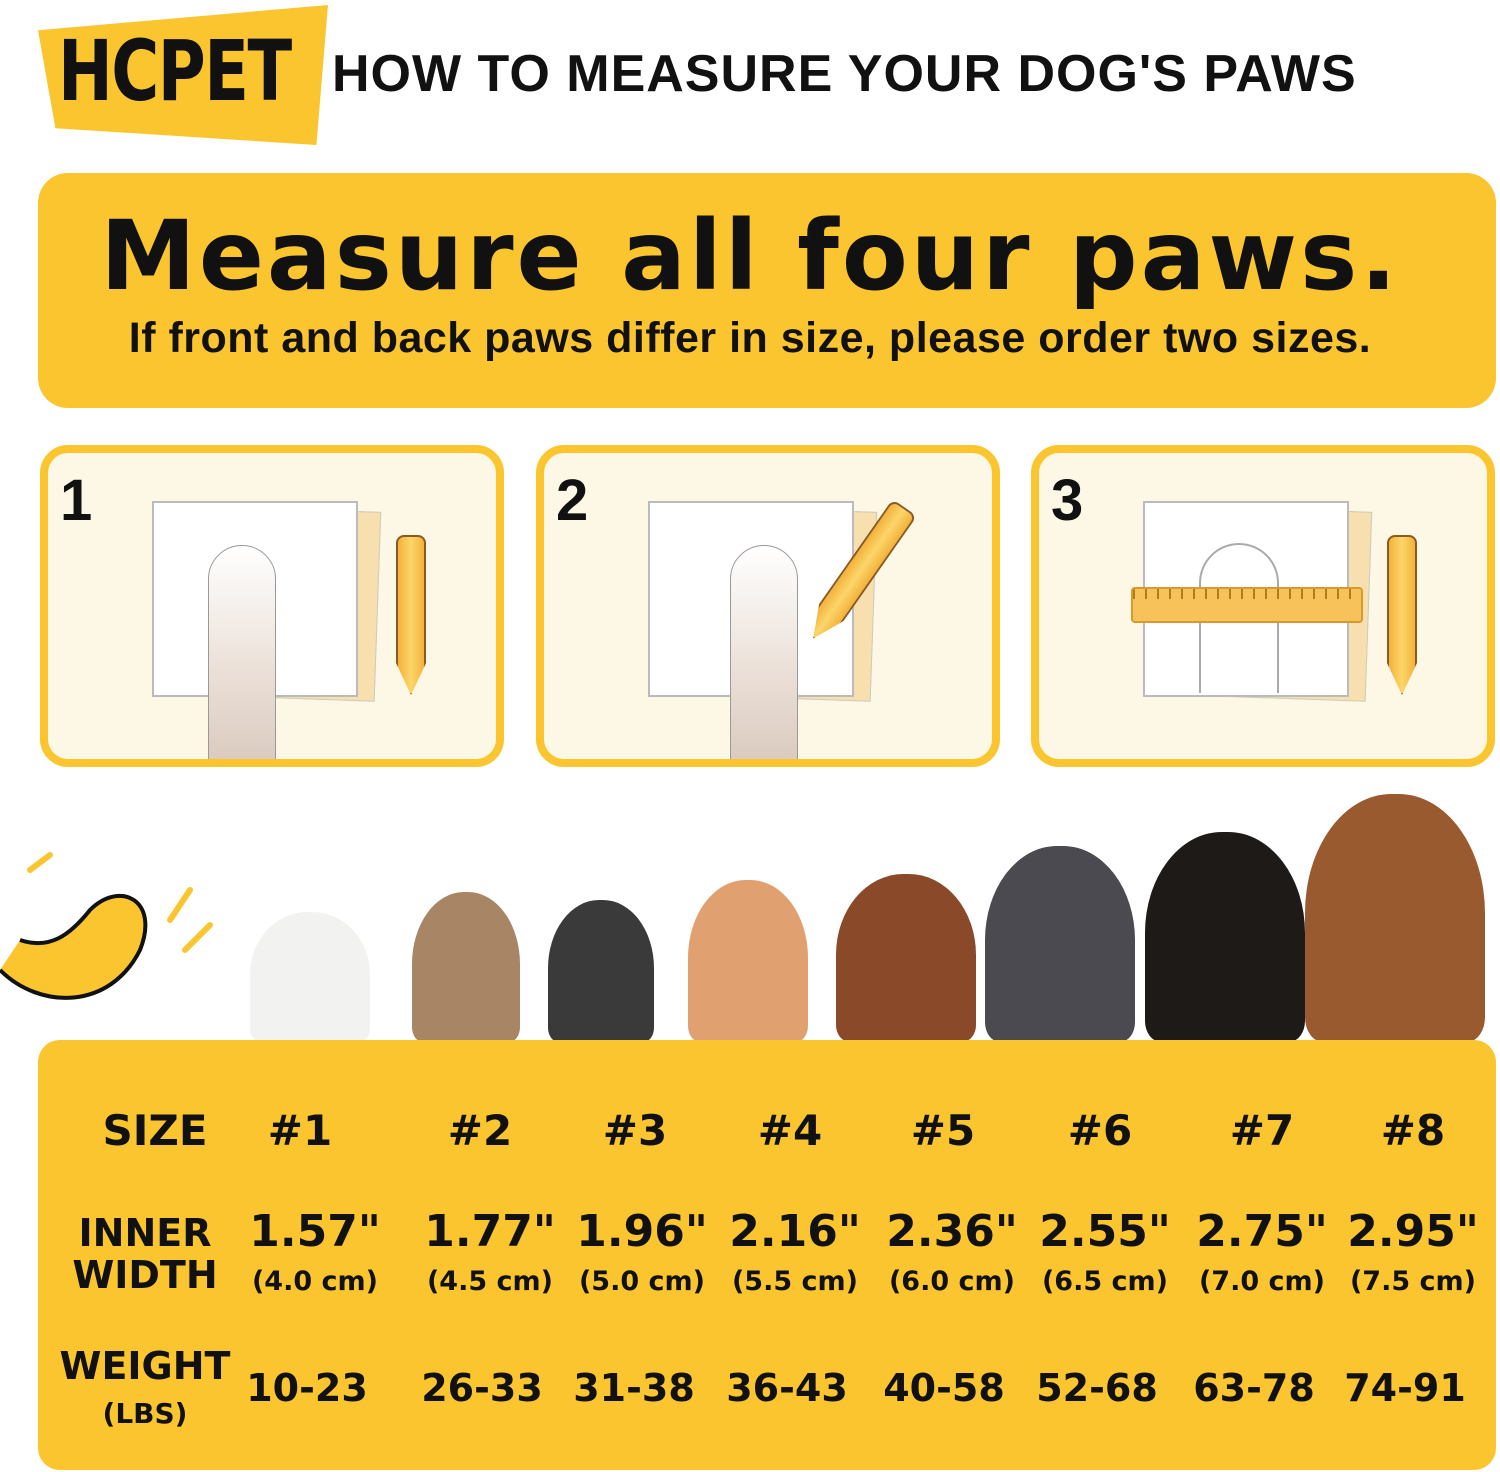  Describe the element at coordinates (943, 1130) in the screenshot. I see `size-5-size: #5` at that location.